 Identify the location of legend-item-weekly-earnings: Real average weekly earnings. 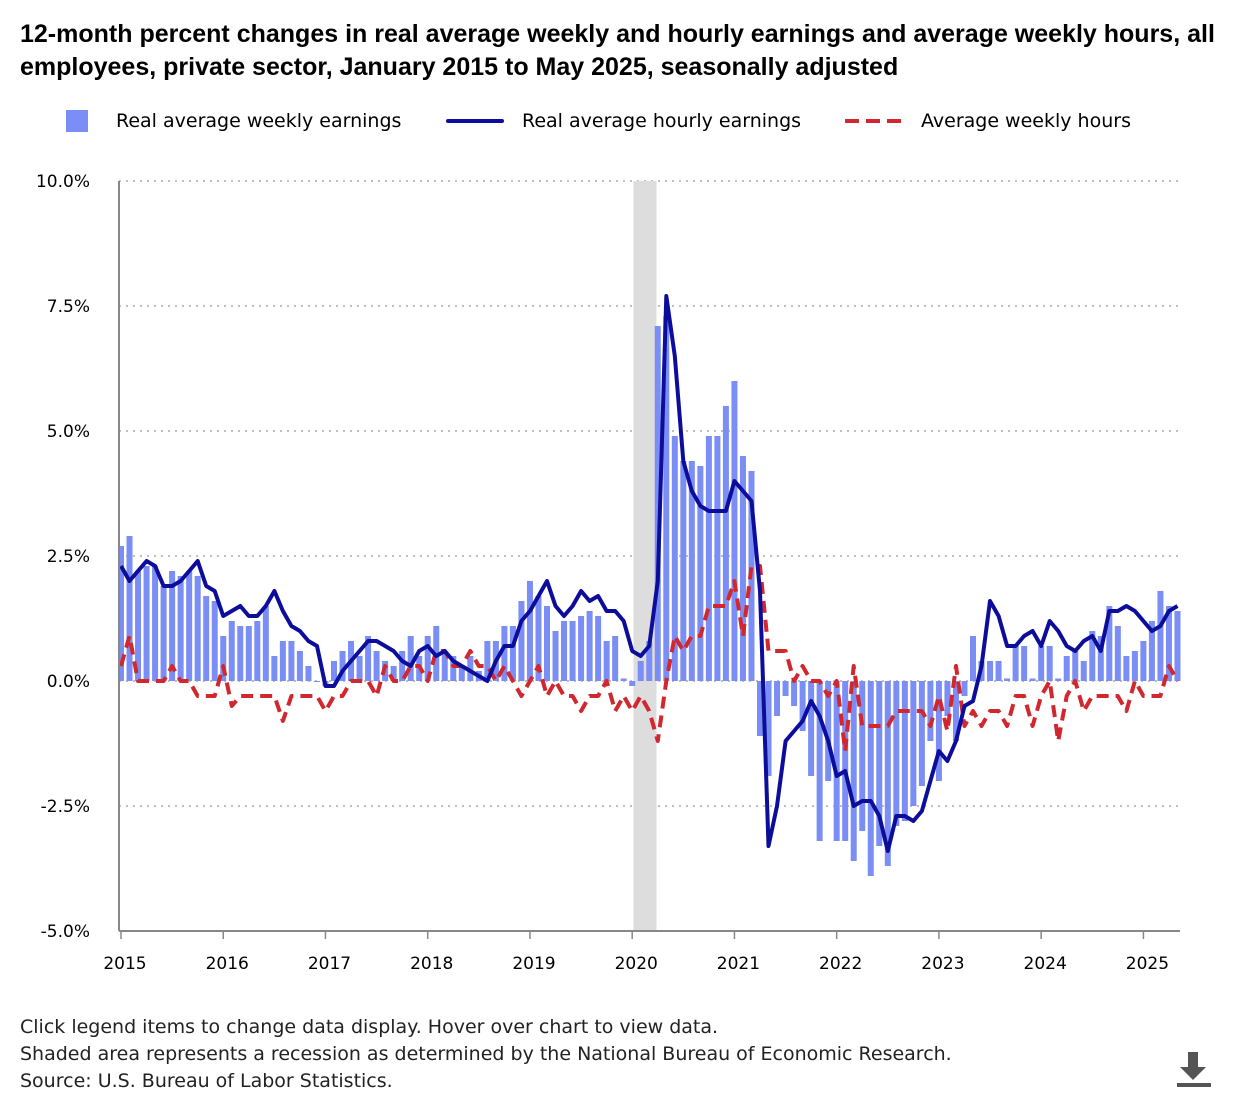
(233, 121).